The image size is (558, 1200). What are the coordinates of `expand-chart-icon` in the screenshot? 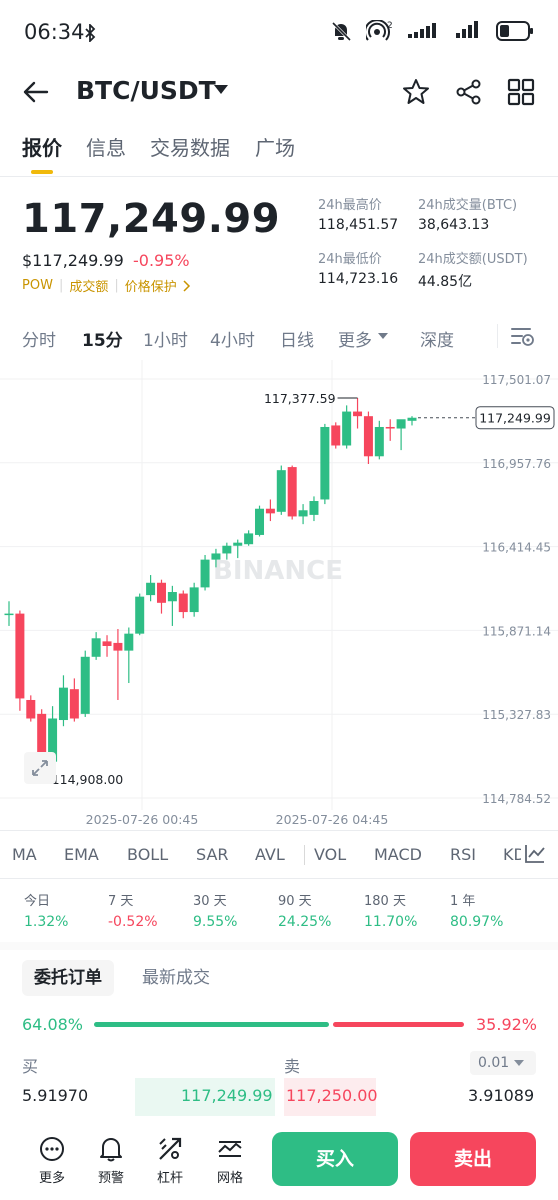 It's located at (40, 768).